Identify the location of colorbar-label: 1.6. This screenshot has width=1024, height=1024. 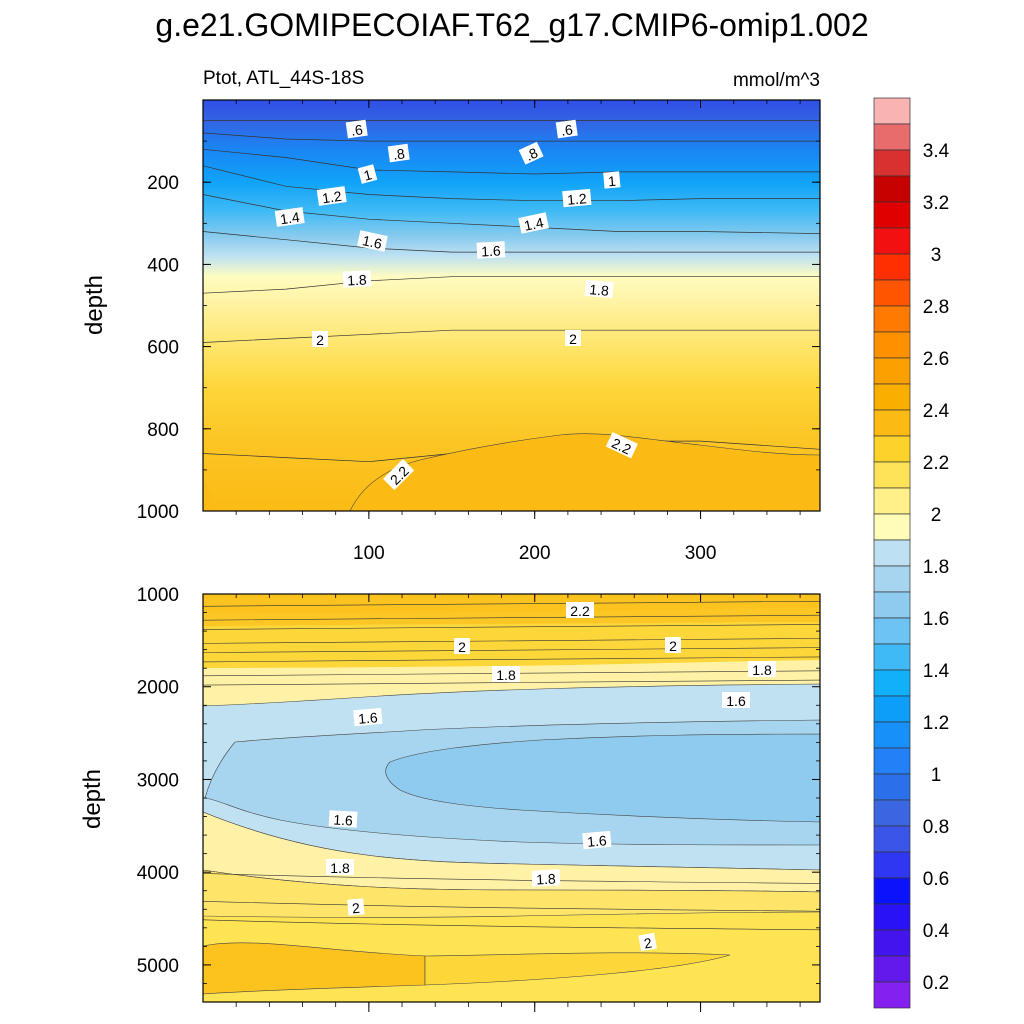
(936, 619).